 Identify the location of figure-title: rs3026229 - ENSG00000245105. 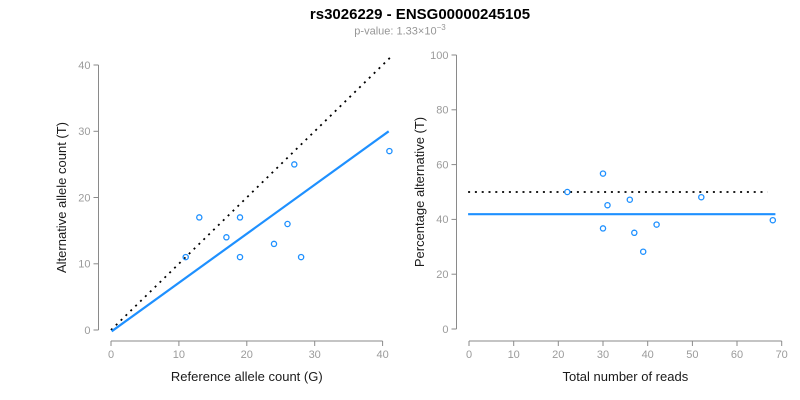
(420, 14).